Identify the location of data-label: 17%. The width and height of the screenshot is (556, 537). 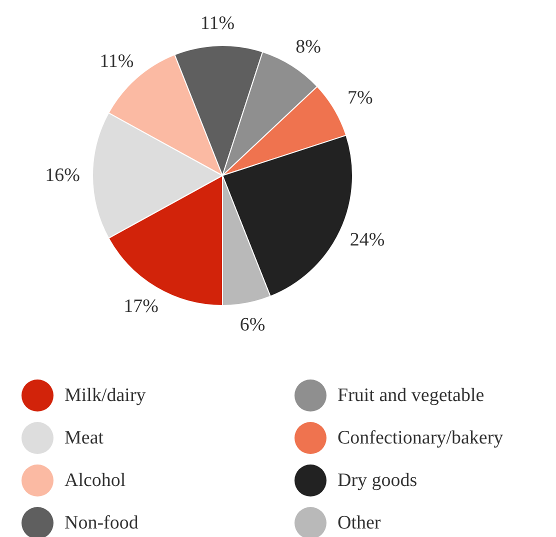
(141, 306).